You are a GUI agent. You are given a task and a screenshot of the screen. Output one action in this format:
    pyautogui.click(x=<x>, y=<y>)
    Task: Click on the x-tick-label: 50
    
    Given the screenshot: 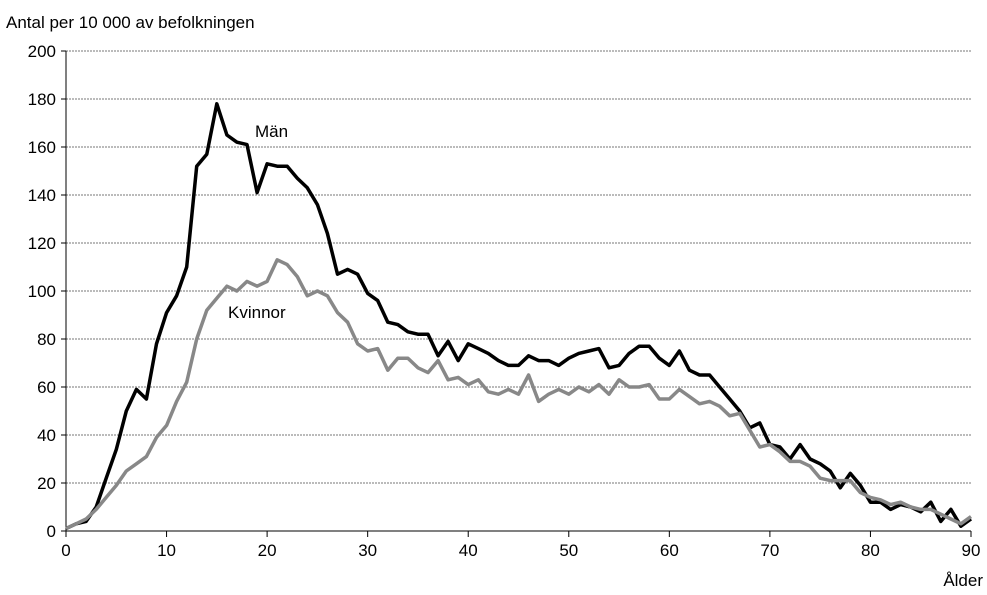 What is the action you would take?
    pyautogui.click(x=568, y=550)
    